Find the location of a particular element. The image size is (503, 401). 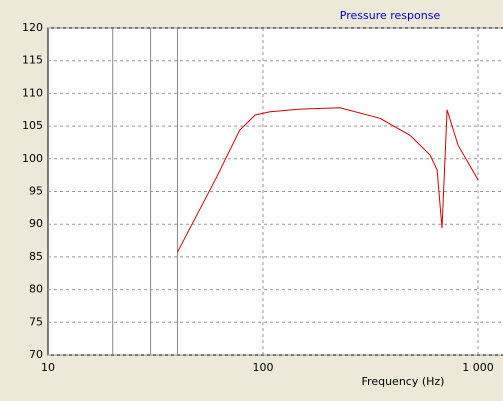

y-tick-label: 110 is located at coordinates (32, 92).